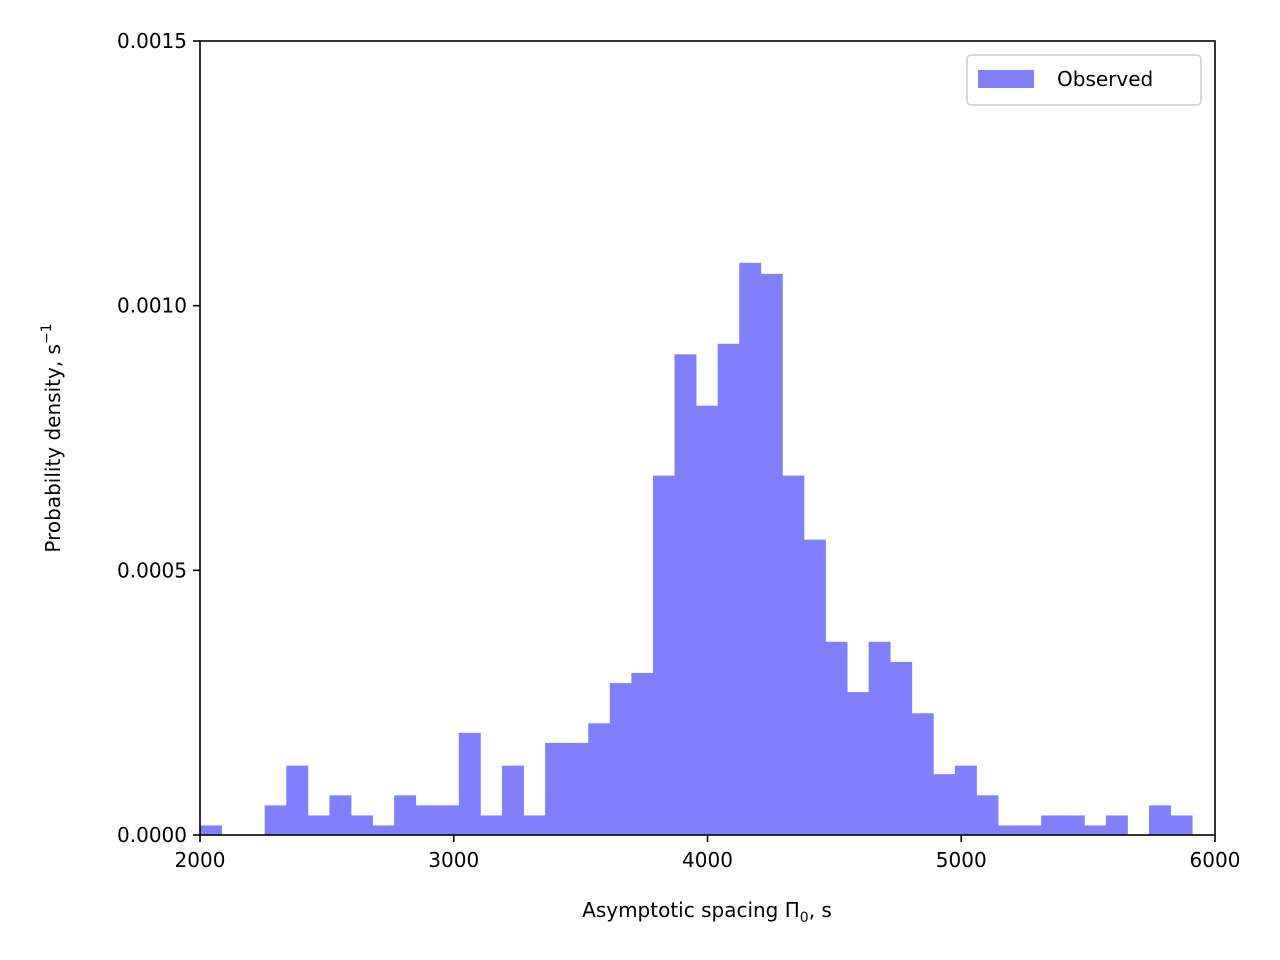  What do you see at coordinates (961, 860) in the screenshot?
I see `x-tick-label: 5000` at bounding box center [961, 860].